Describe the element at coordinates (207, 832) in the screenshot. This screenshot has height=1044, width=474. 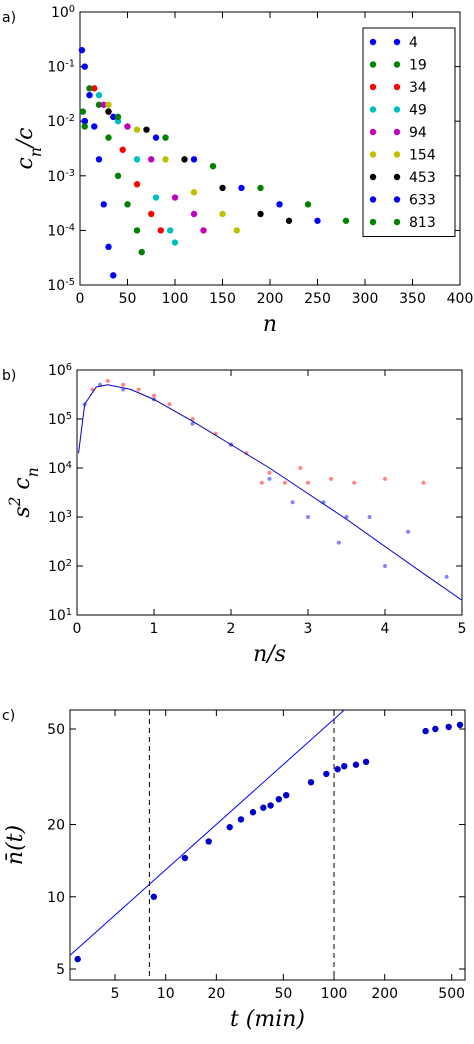
I see `fit-line` at that location.